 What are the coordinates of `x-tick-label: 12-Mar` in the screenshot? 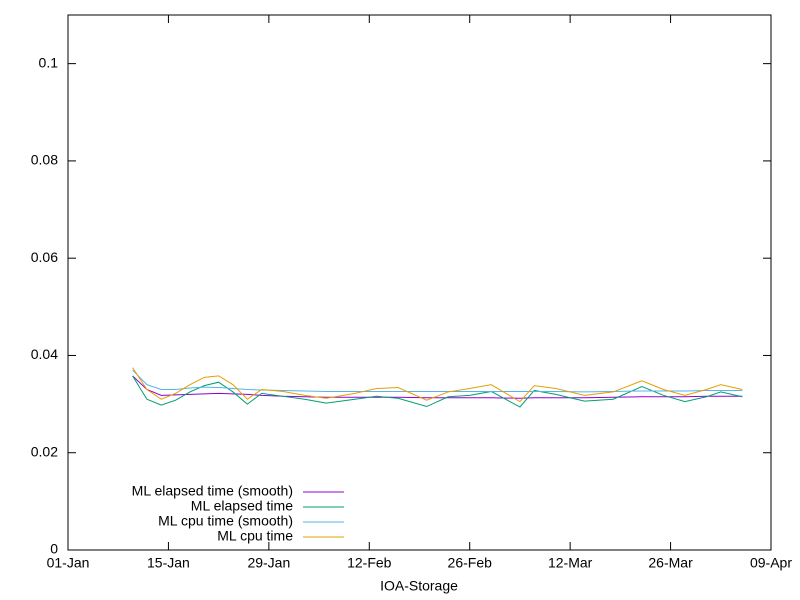 It's located at (570, 563).